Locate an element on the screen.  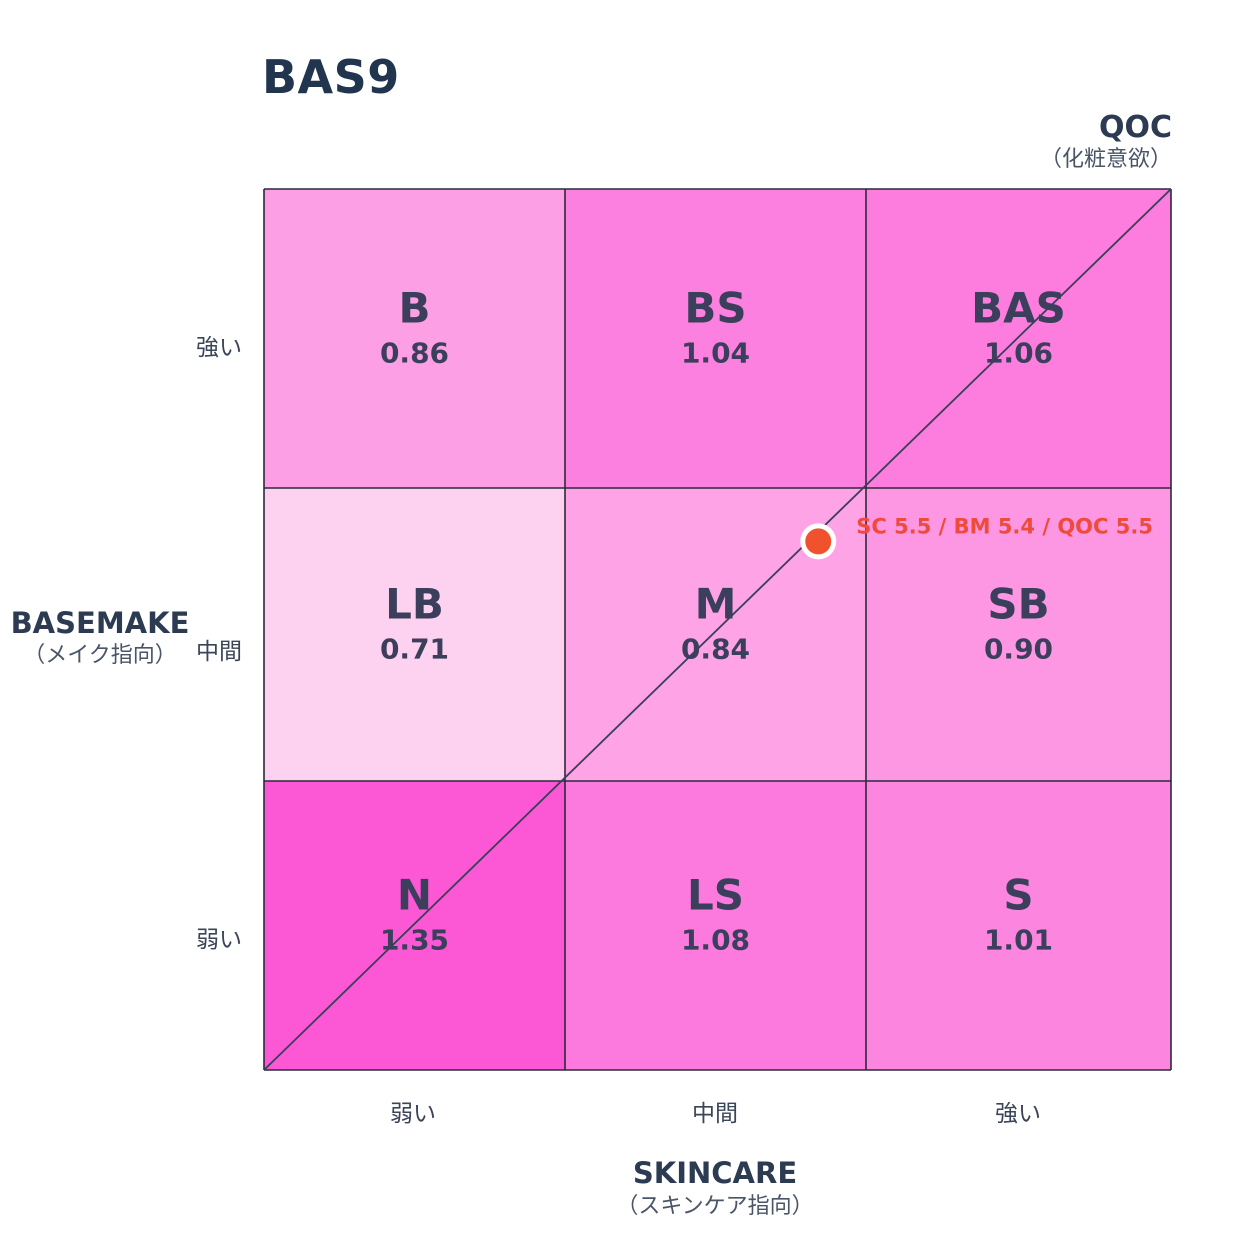
data-point is located at coordinates (818, 541).